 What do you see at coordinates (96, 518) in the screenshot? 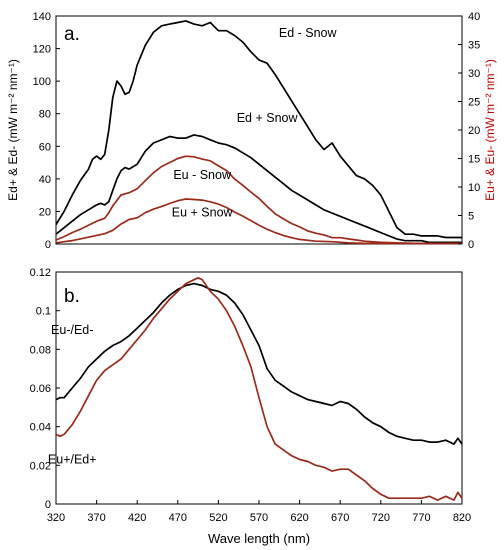
I see `x-tick-label: 370` at bounding box center [96, 518].